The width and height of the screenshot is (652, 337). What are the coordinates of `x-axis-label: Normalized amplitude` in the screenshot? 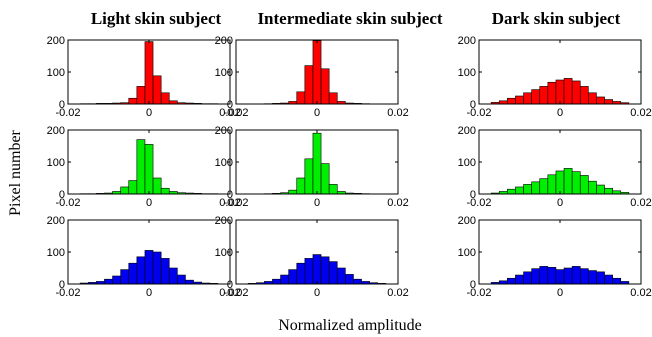 It's located at (350, 325).